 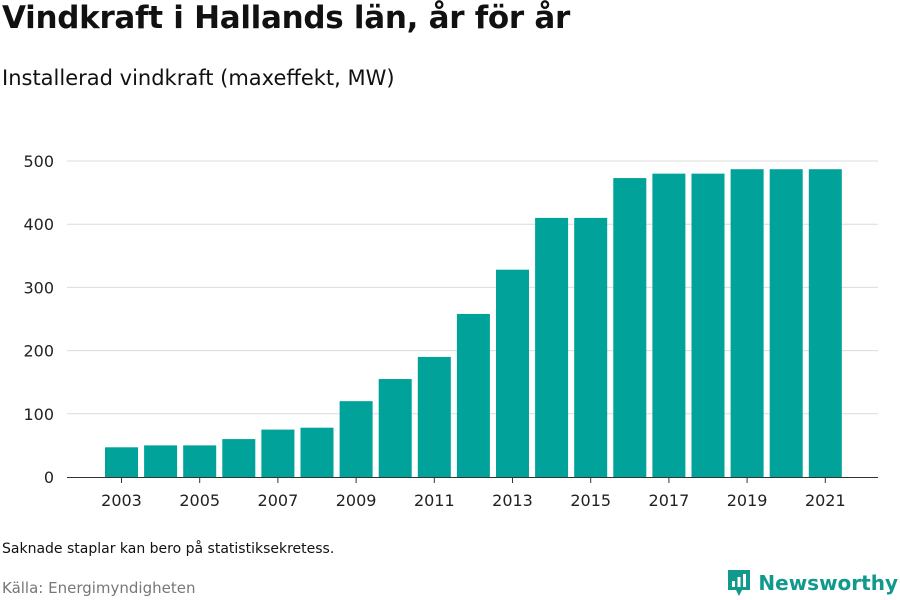 What do you see at coordinates (38, 287) in the screenshot?
I see `y-tick-label: 300` at bounding box center [38, 287].